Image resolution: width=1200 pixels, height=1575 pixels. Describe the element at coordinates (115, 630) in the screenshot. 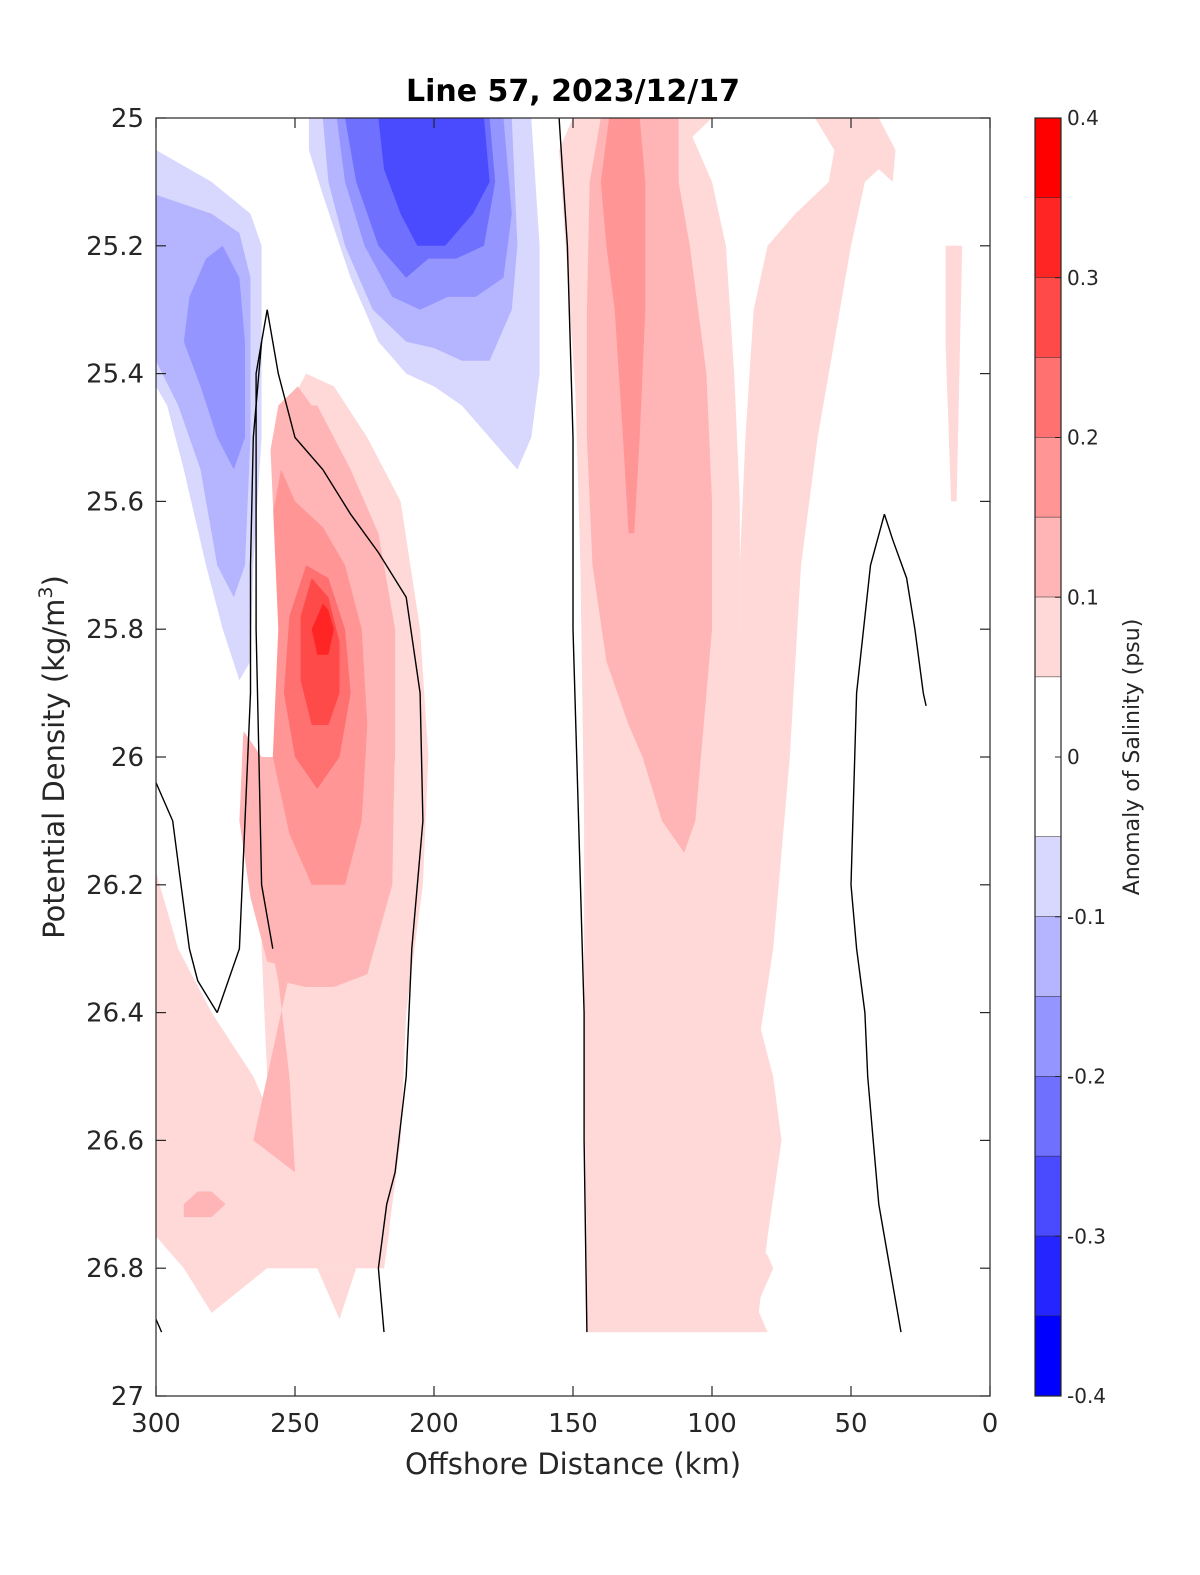

I see `y-tick-label: 25.8` at that location.